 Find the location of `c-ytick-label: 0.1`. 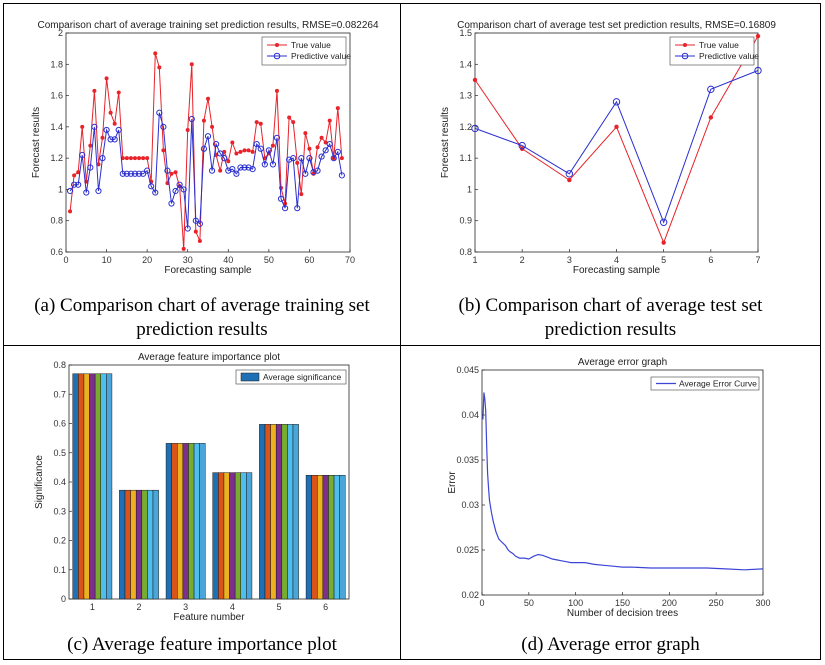

c-ytick-label: 0.1 is located at coordinates (59, 570).